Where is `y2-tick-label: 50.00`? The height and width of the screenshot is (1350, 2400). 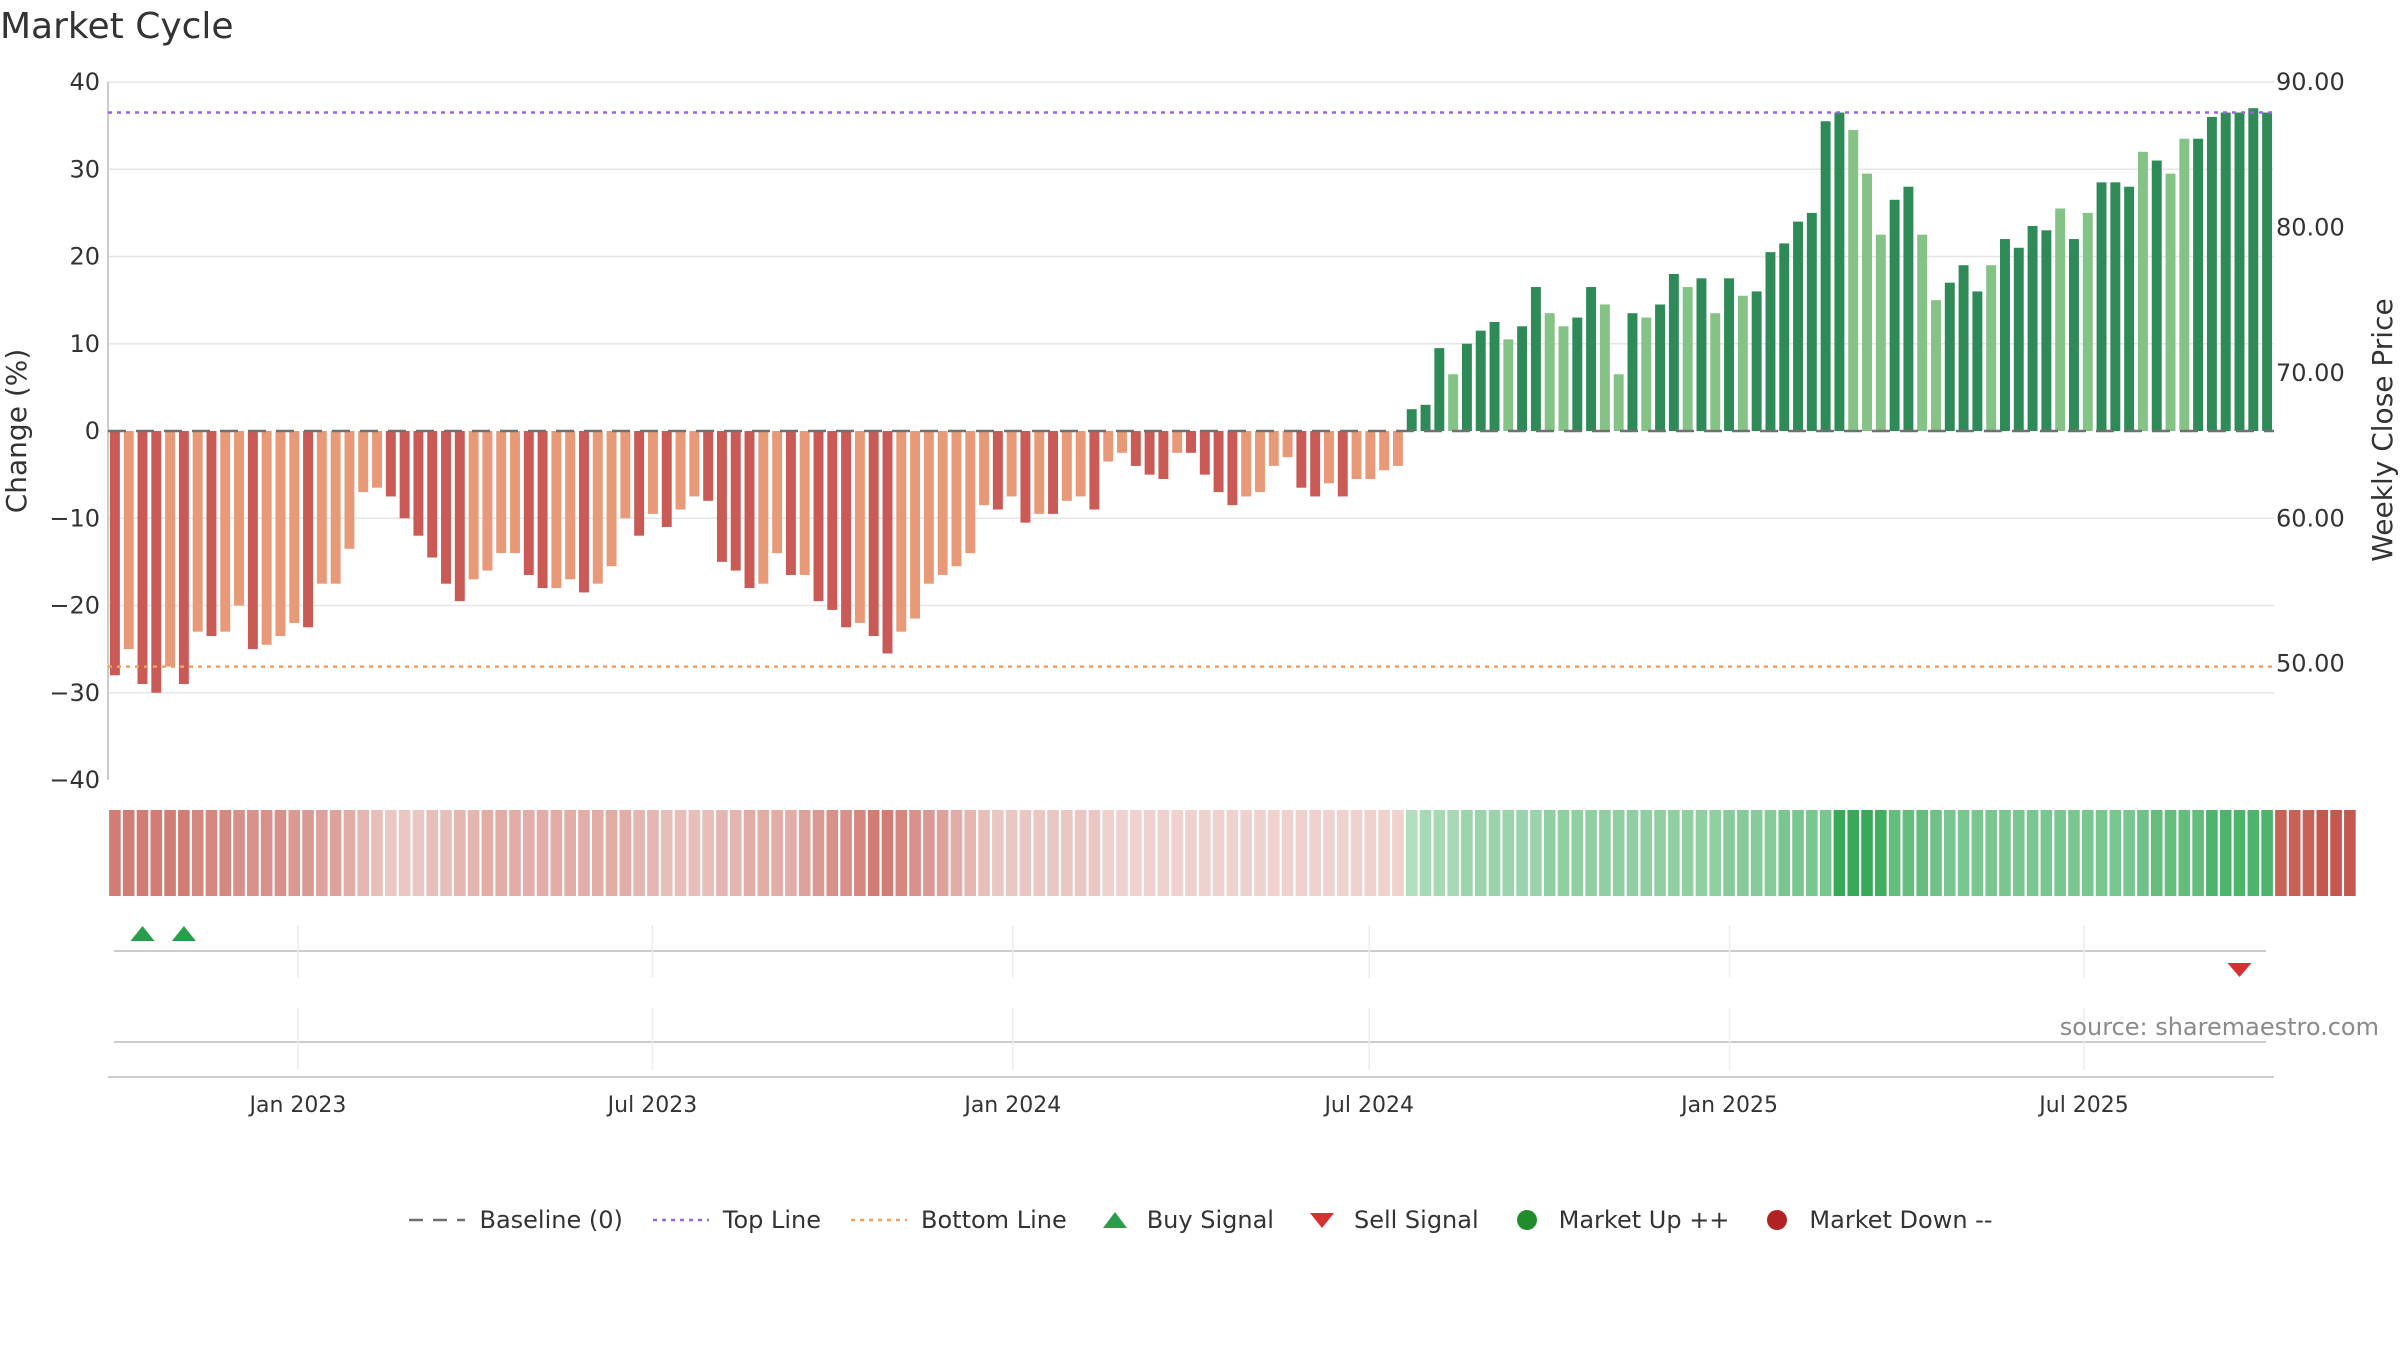
y2-tick-label: 50.00 is located at coordinates (2310, 664).